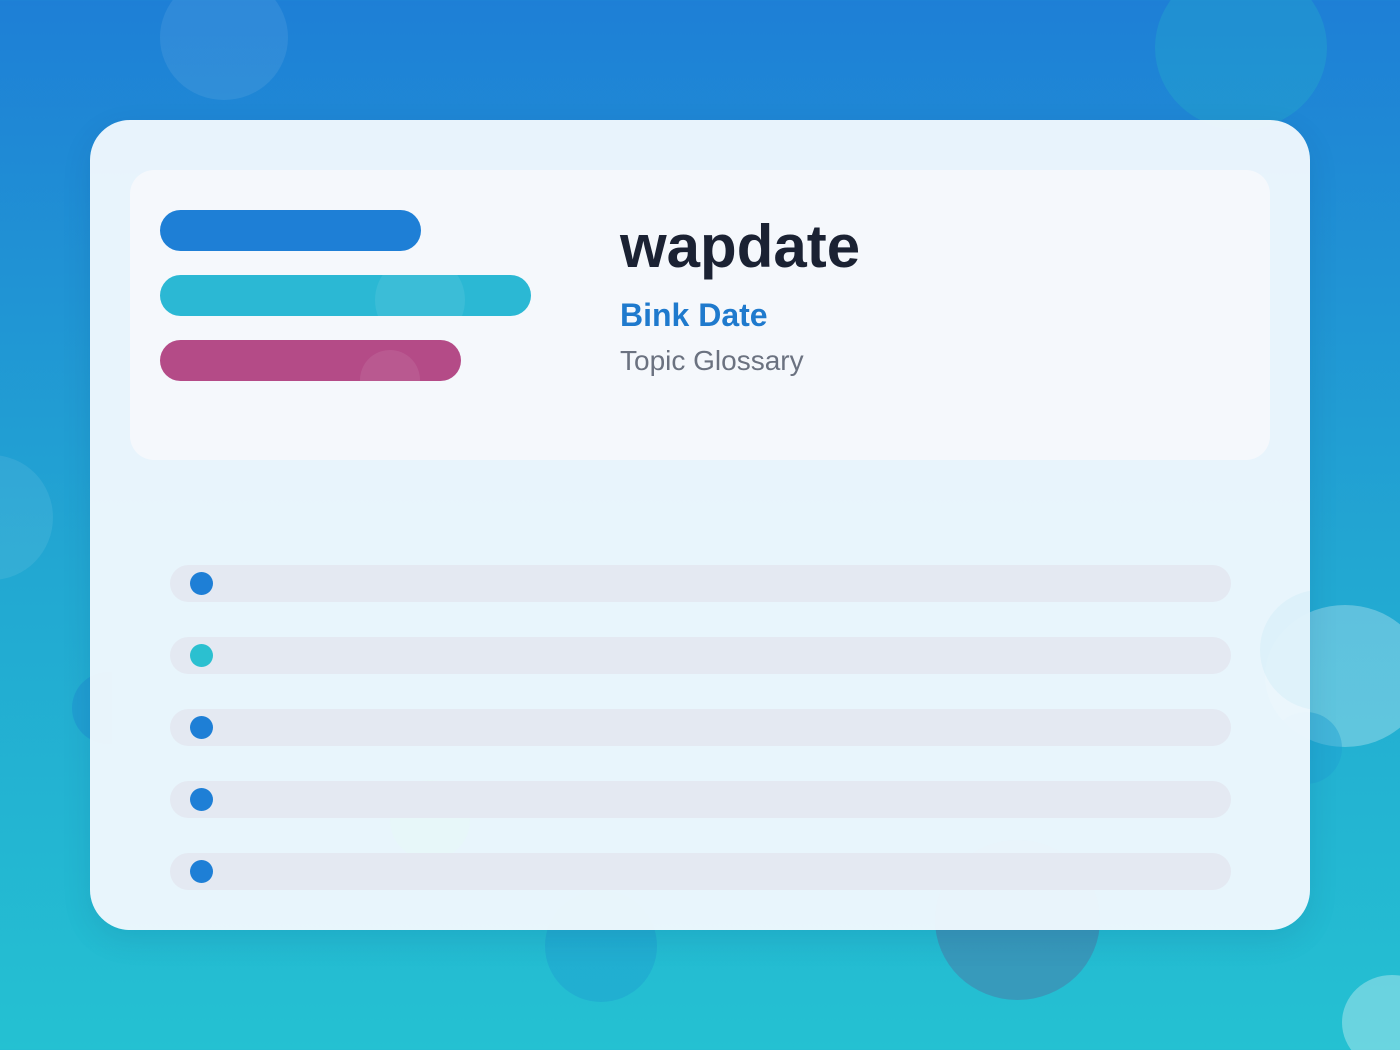  I want to click on card-glow, so click(1285, 650).